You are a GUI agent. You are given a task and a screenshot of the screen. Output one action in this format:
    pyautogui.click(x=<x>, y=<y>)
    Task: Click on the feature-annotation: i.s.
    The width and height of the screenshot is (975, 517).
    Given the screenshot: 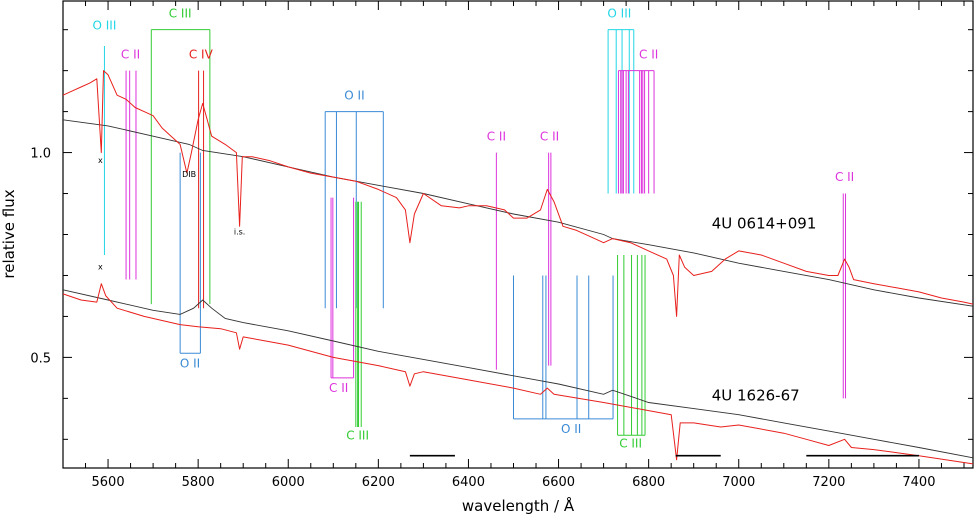 What is the action you would take?
    pyautogui.click(x=239, y=232)
    